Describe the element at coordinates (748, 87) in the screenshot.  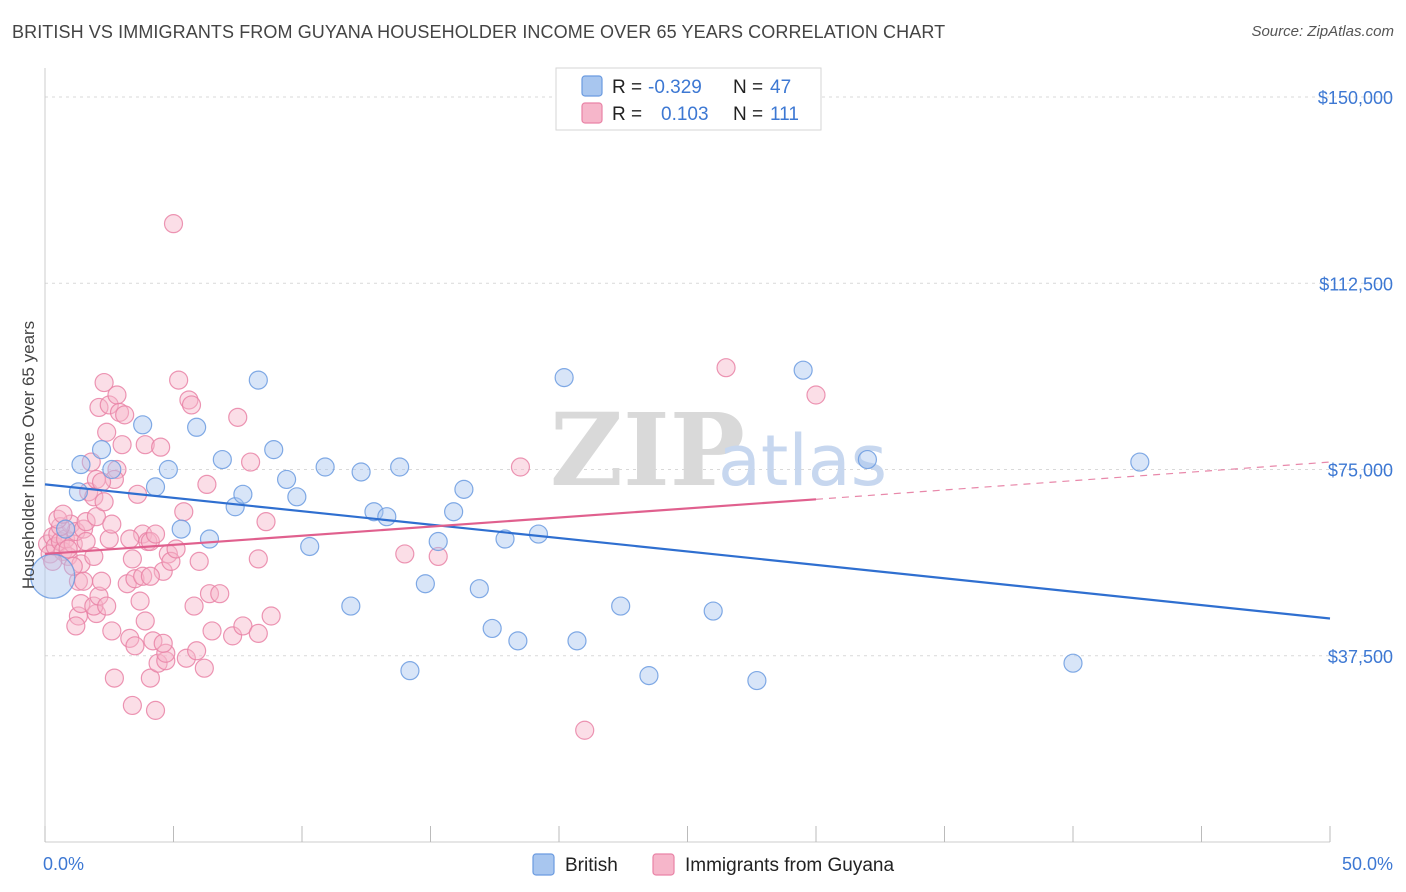
I see `legend-n-label-british: N =` at that location.